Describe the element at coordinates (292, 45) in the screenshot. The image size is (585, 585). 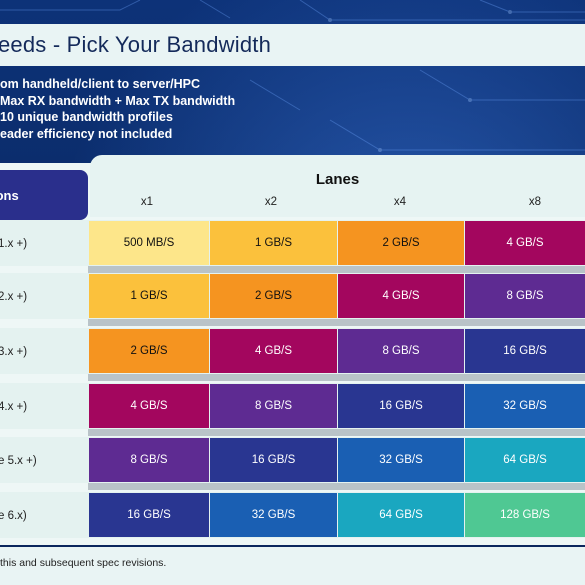
I see `slide-title-bar: eeds - Pick Your Bandwidth` at that location.